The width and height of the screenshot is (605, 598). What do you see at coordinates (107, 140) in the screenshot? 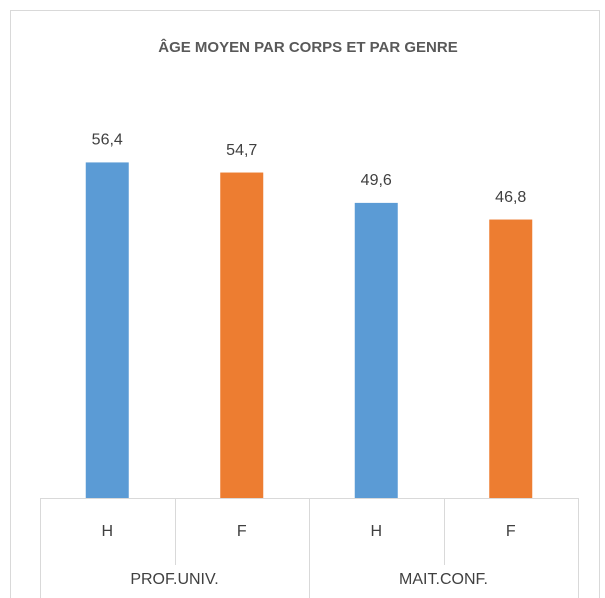
I see `data-label: 56,4` at bounding box center [107, 140].